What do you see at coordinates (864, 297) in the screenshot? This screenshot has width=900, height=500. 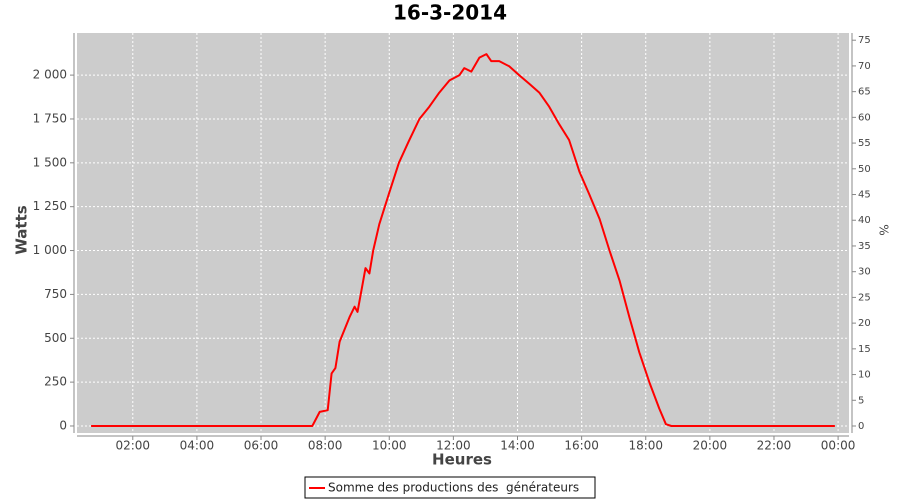 I see `y2-tick-label: 25` at bounding box center [864, 297].